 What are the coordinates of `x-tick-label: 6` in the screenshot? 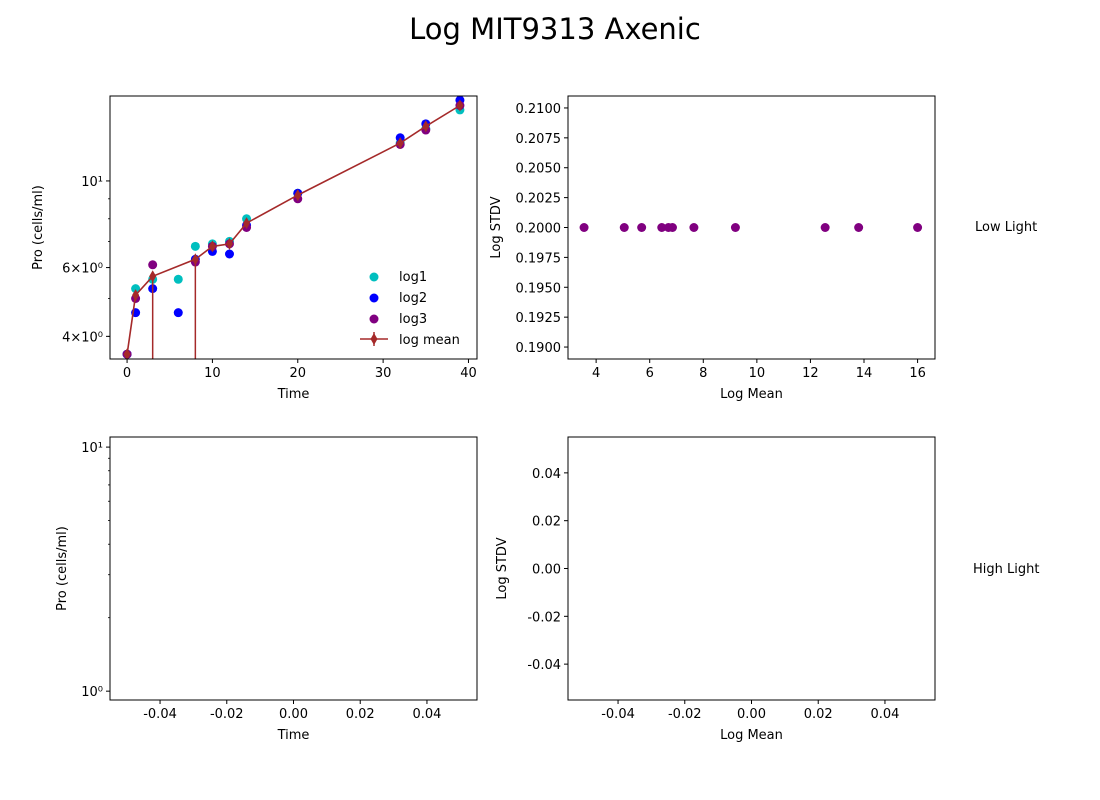 It's located at (650, 373).